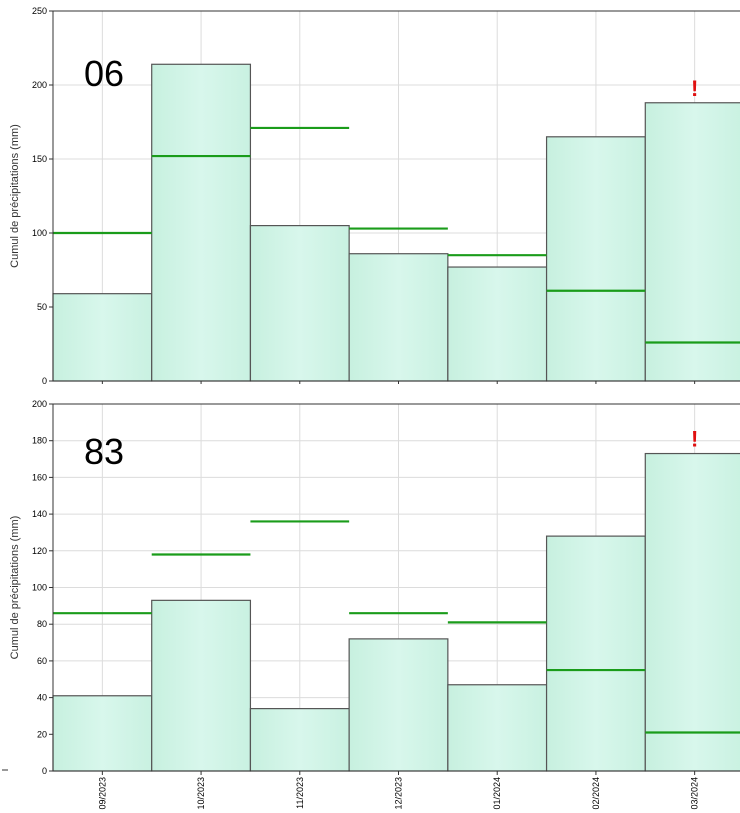  I want to click on y-tick-label: 60, so click(42, 661).